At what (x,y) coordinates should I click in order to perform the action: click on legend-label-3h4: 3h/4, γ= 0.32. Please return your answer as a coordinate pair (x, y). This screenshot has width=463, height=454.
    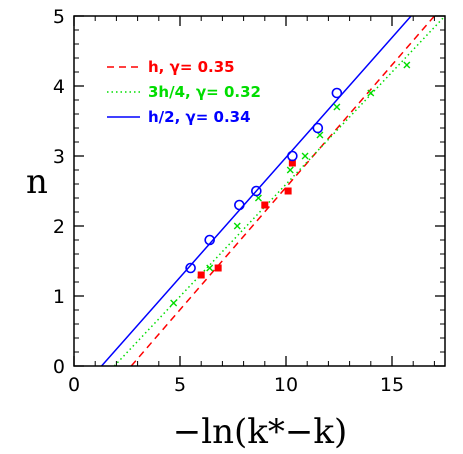
    Looking at the image, I should click on (204, 92).